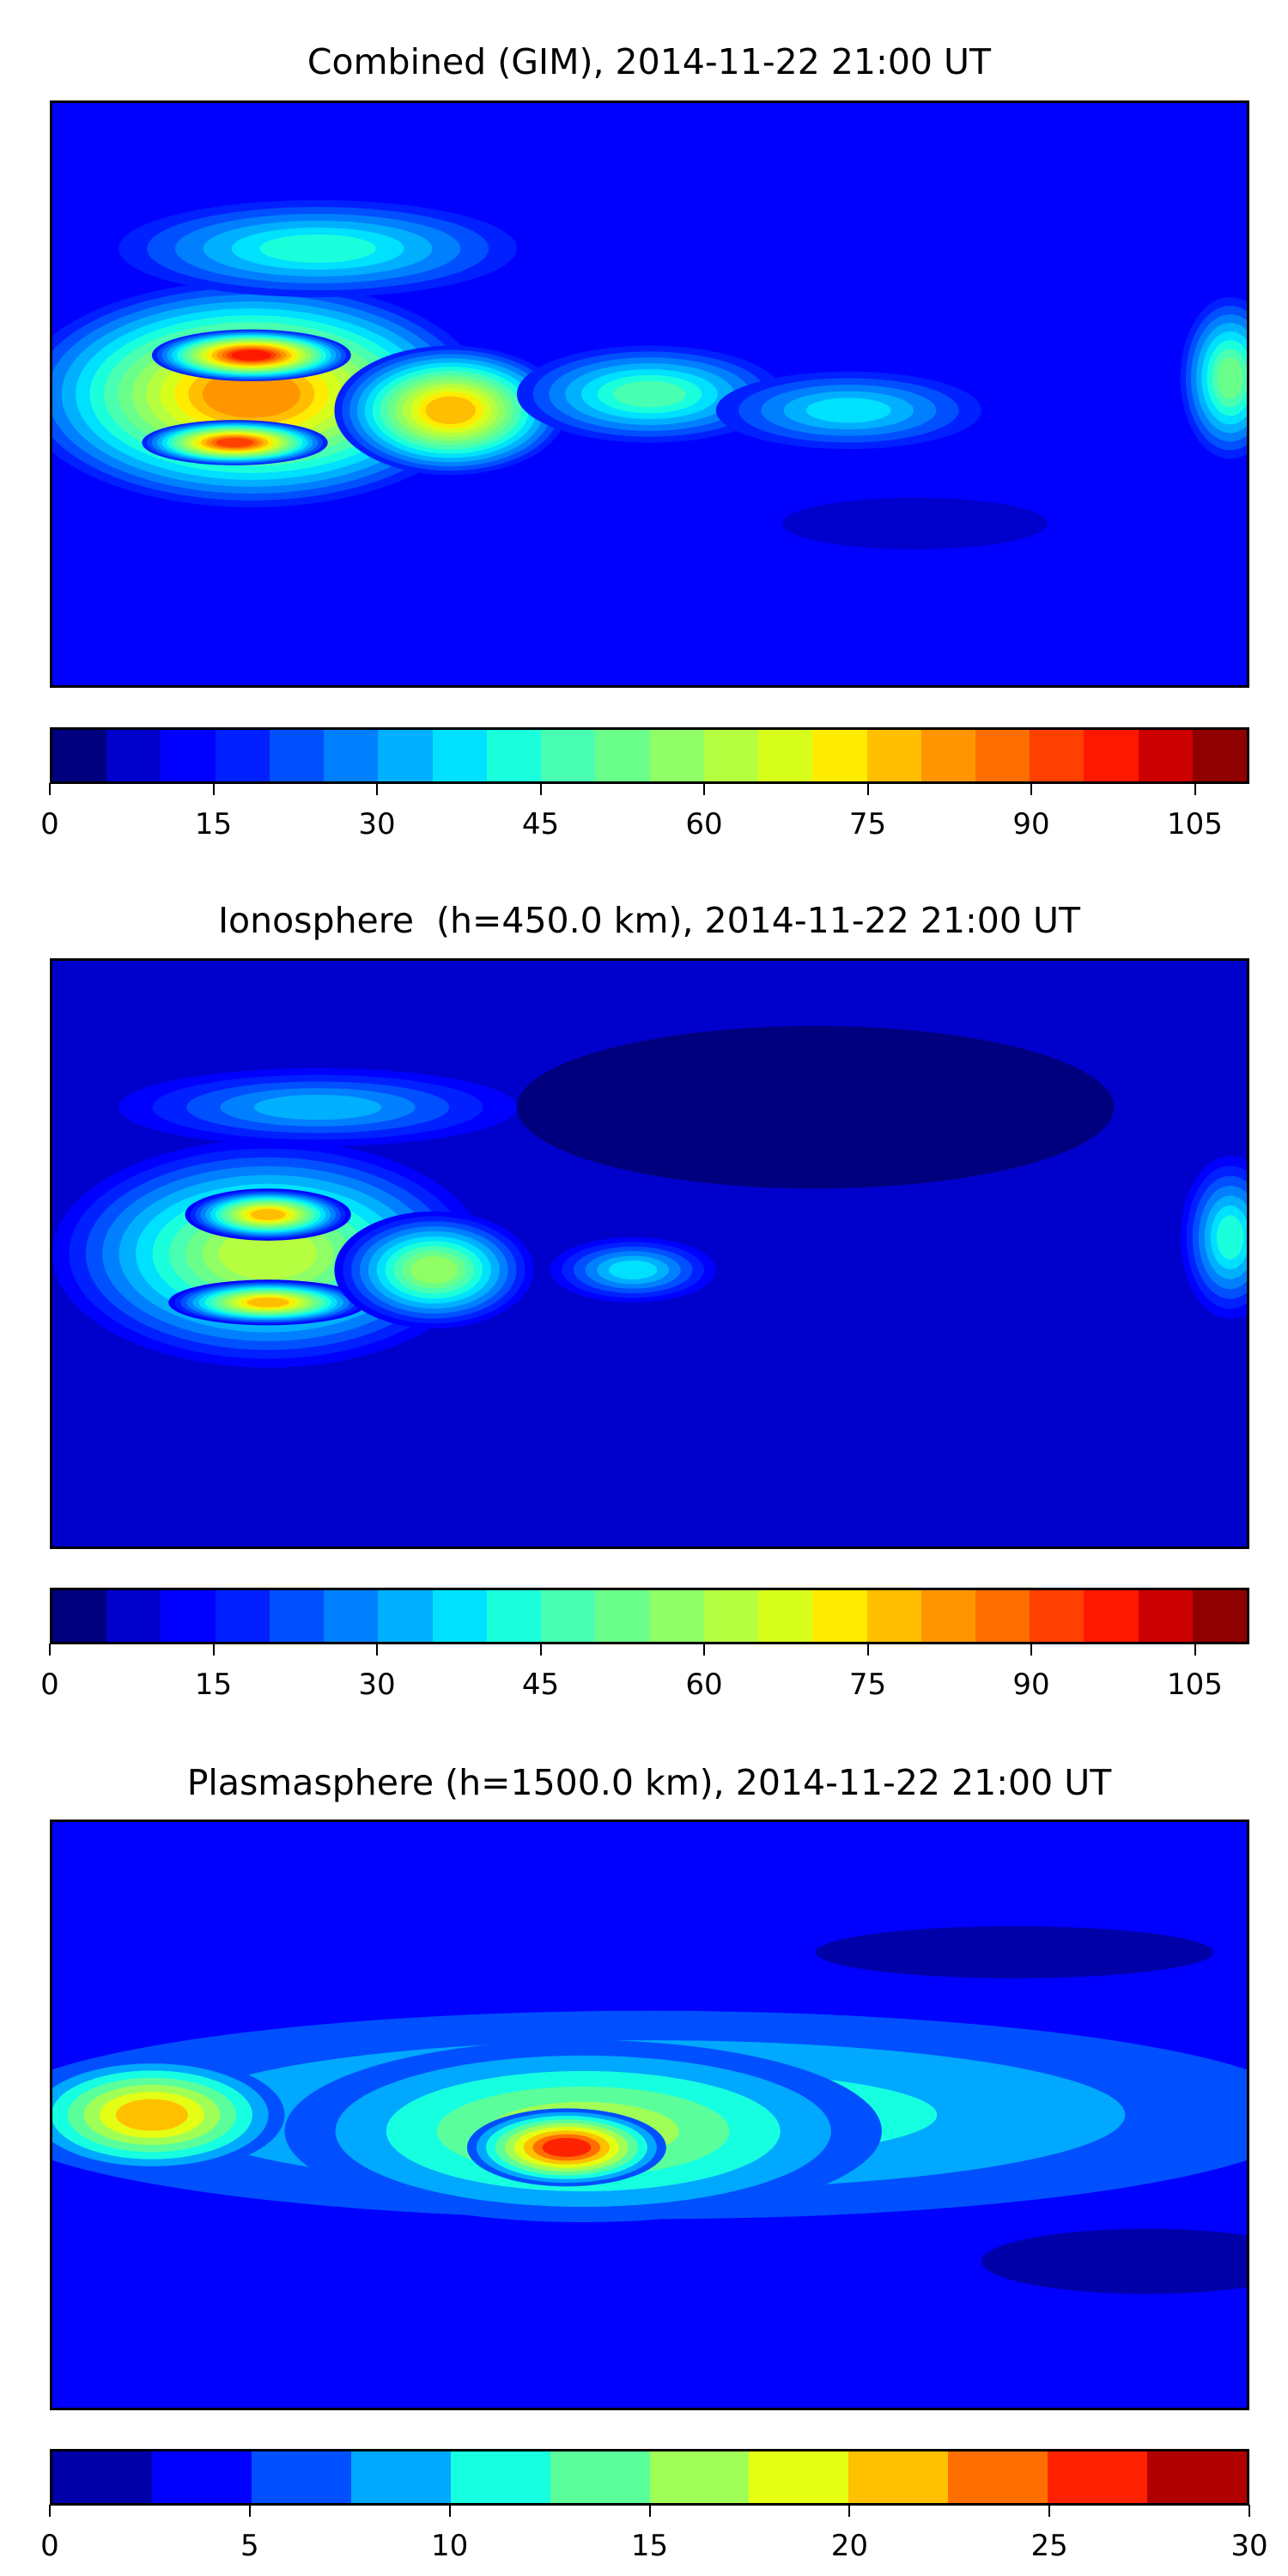 This screenshot has width=1288, height=2576. What do you see at coordinates (450, 2546) in the screenshot?
I see `colorbar-tick-label: 10` at bounding box center [450, 2546].